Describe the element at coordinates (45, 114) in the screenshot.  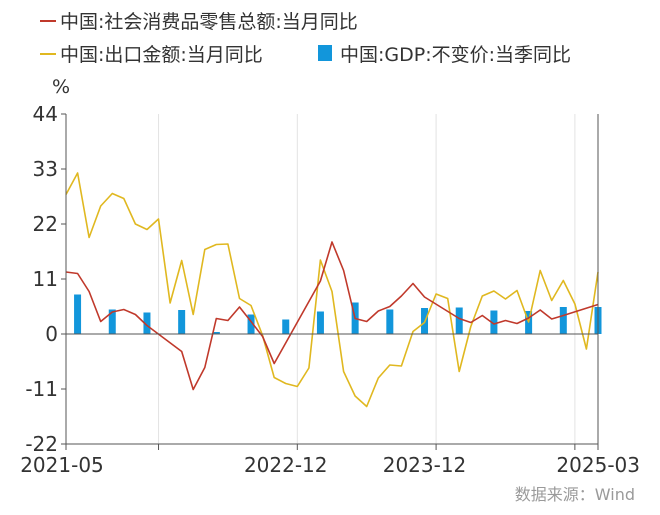
I see `y-tick-label: 44` at that location.